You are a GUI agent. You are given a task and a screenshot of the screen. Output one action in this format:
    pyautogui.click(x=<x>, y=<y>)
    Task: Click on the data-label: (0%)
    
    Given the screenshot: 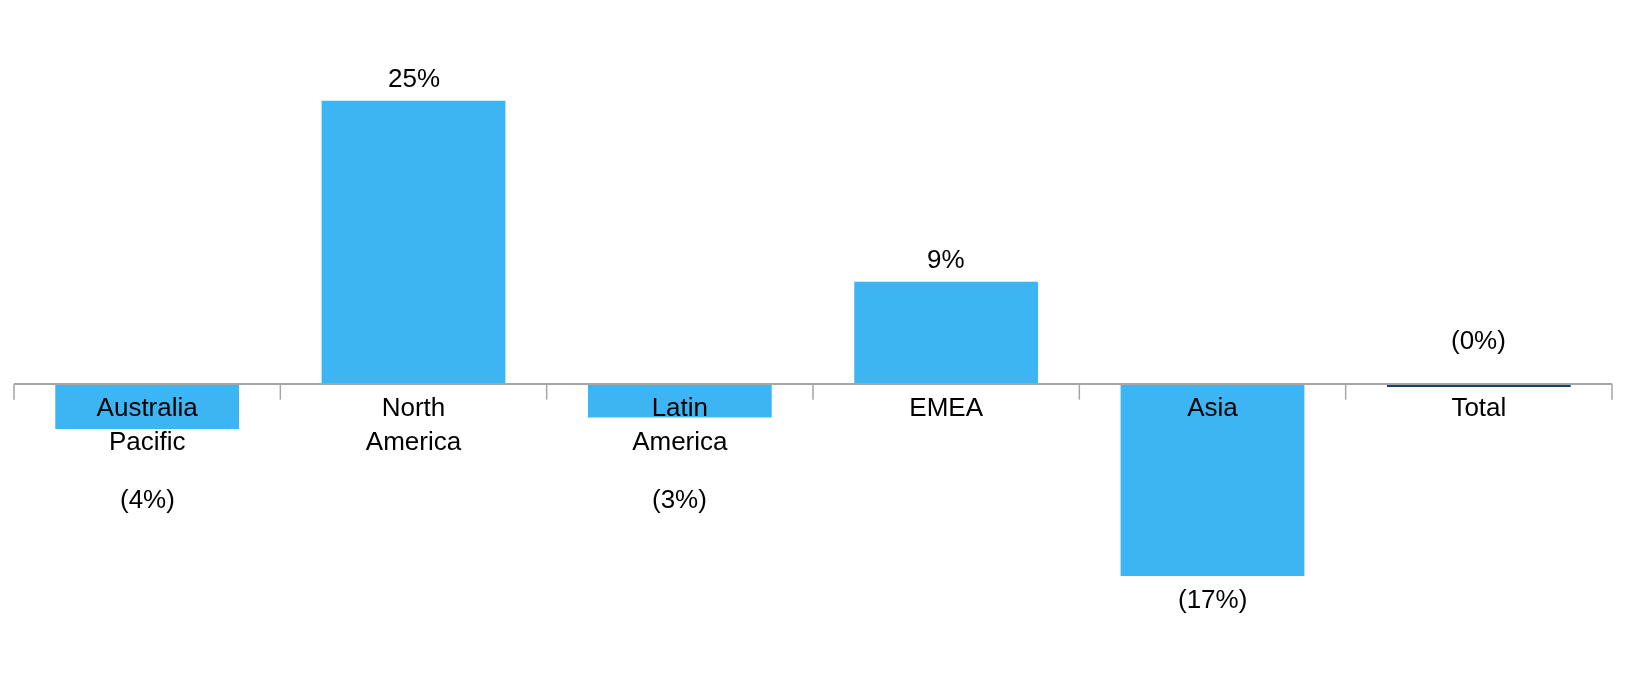 What is the action you would take?
    pyautogui.click(x=1478, y=340)
    